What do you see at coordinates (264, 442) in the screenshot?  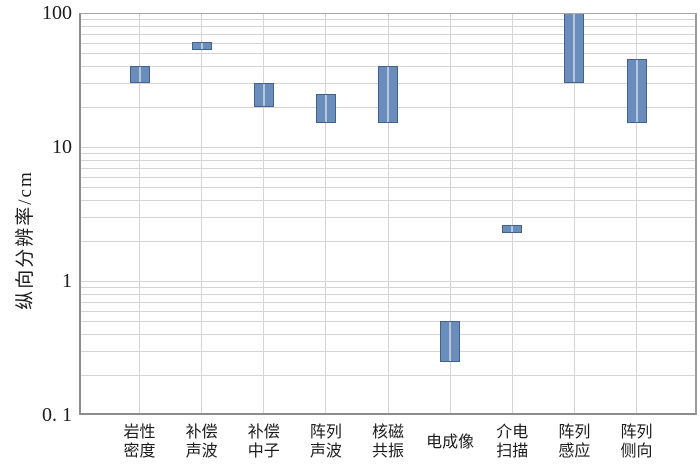 I see `x-category-label: 补偿 中子` at bounding box center [264, 442].